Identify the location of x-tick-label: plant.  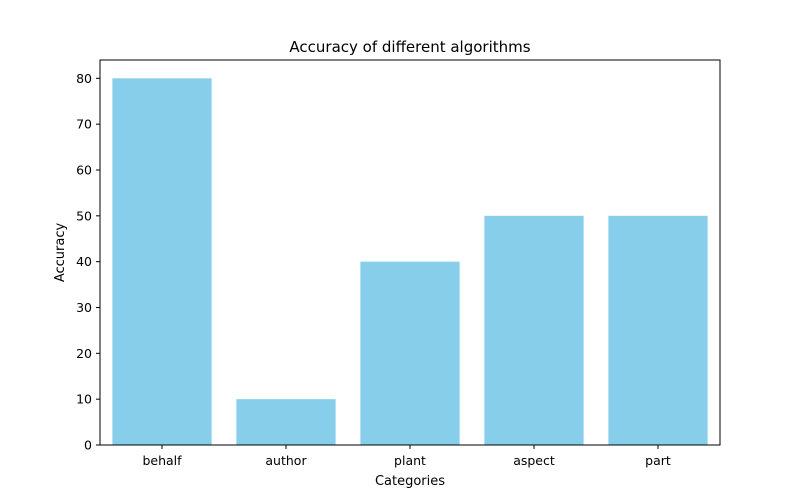
(410, 460).